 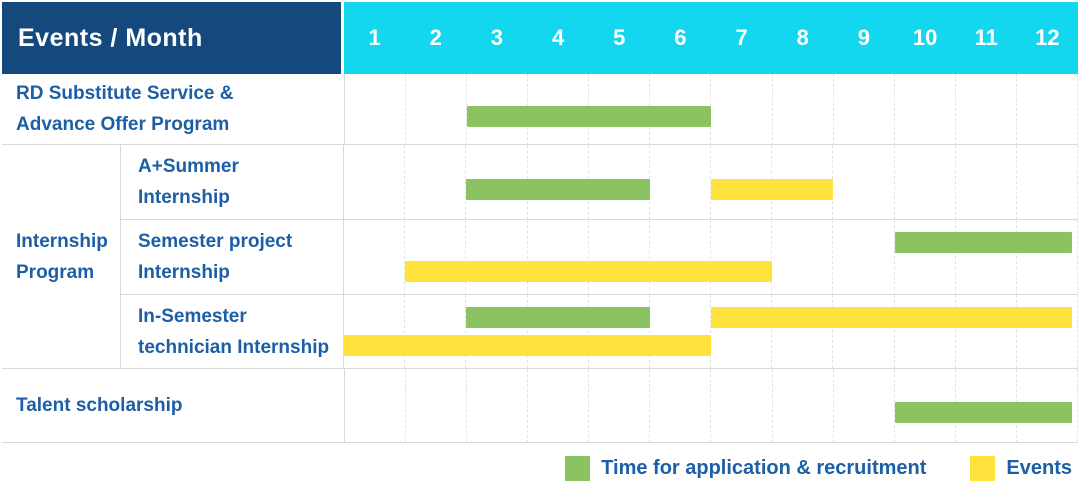 I want to click on row-label-in-semester-technician: In-Semester technician Internship, so click(x=232, y=331).